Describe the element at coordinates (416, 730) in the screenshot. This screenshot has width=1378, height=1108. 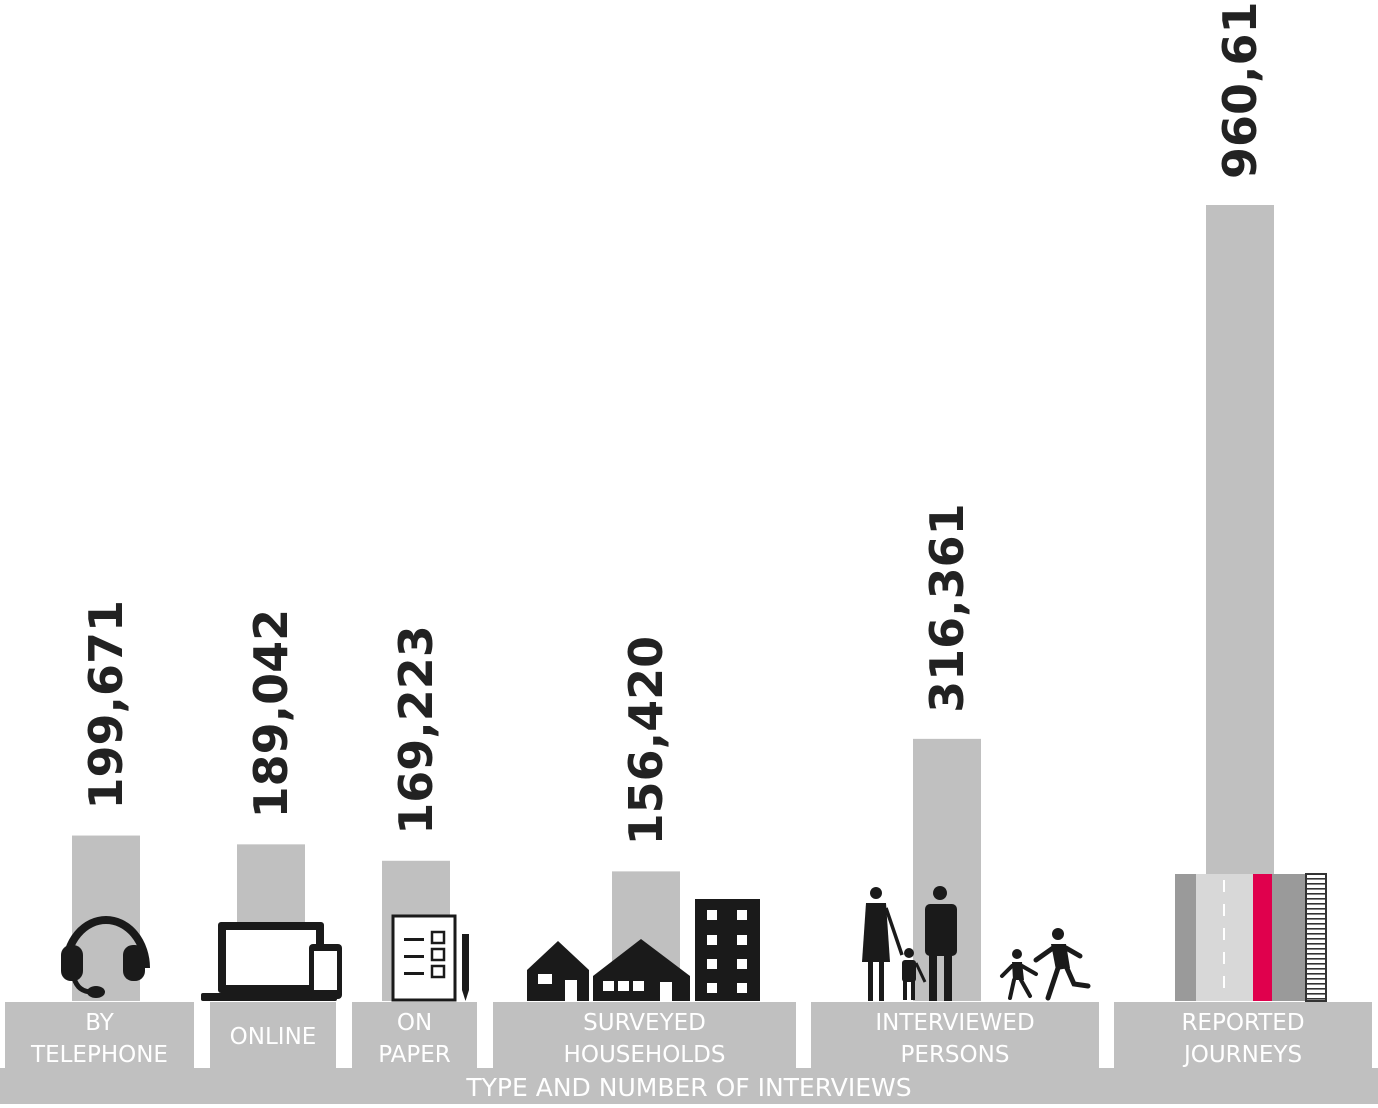
I see `value-label-2: 169,223` at that location.